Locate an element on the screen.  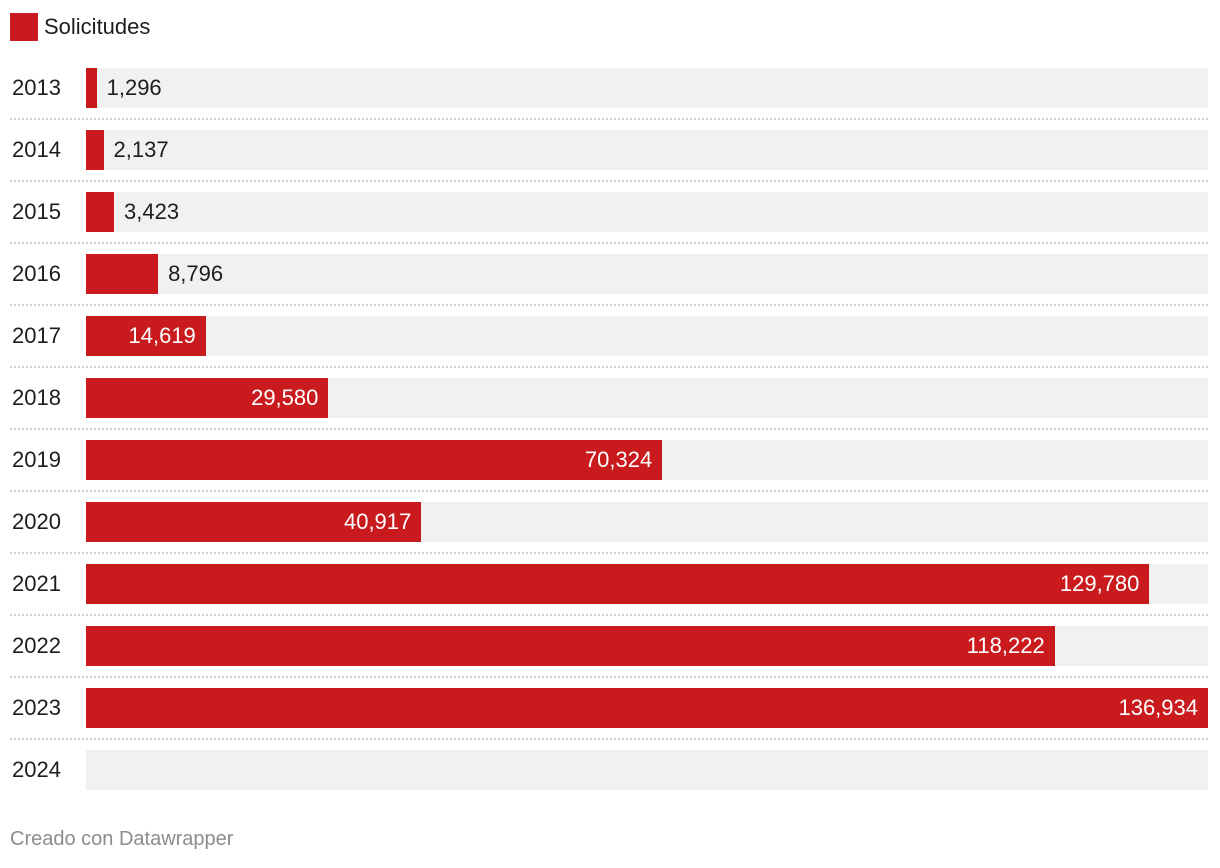
value-label: 3,423 is located at coordinates (152, 211).